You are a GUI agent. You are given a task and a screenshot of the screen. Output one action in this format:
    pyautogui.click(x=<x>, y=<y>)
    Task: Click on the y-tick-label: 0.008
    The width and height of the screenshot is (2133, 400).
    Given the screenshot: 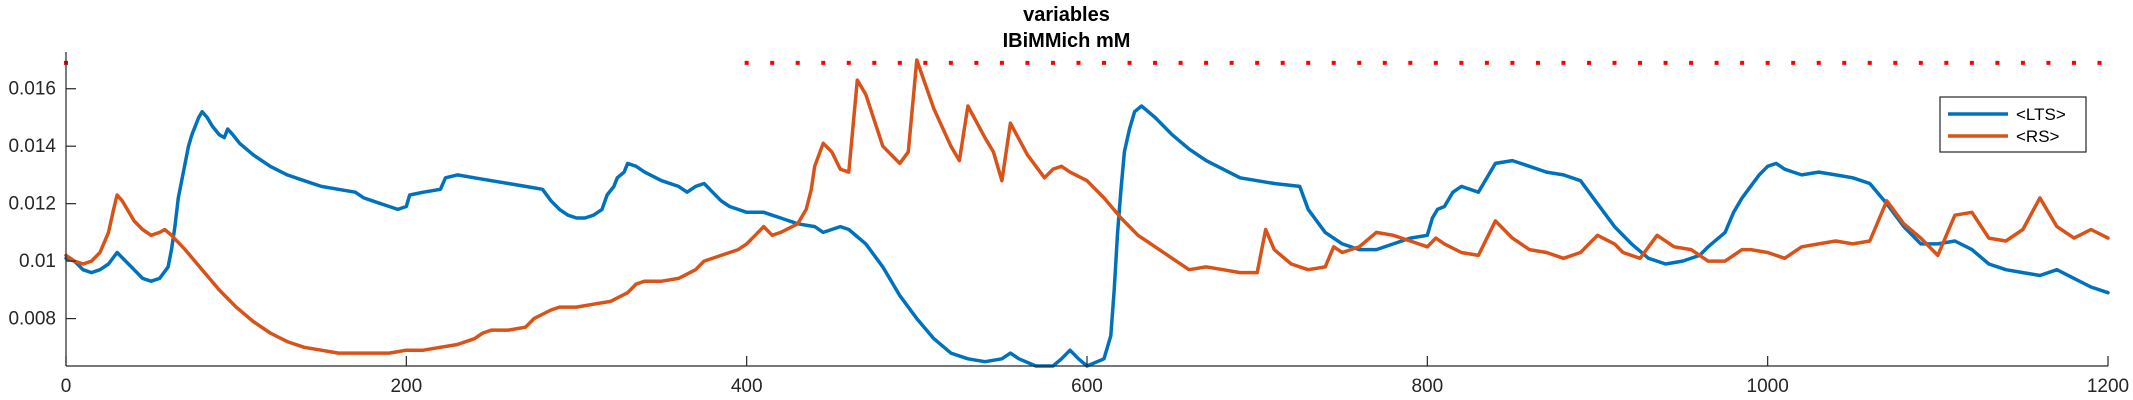 What is the action you would take?
    pyautogui.click(x=32, y=319)
    